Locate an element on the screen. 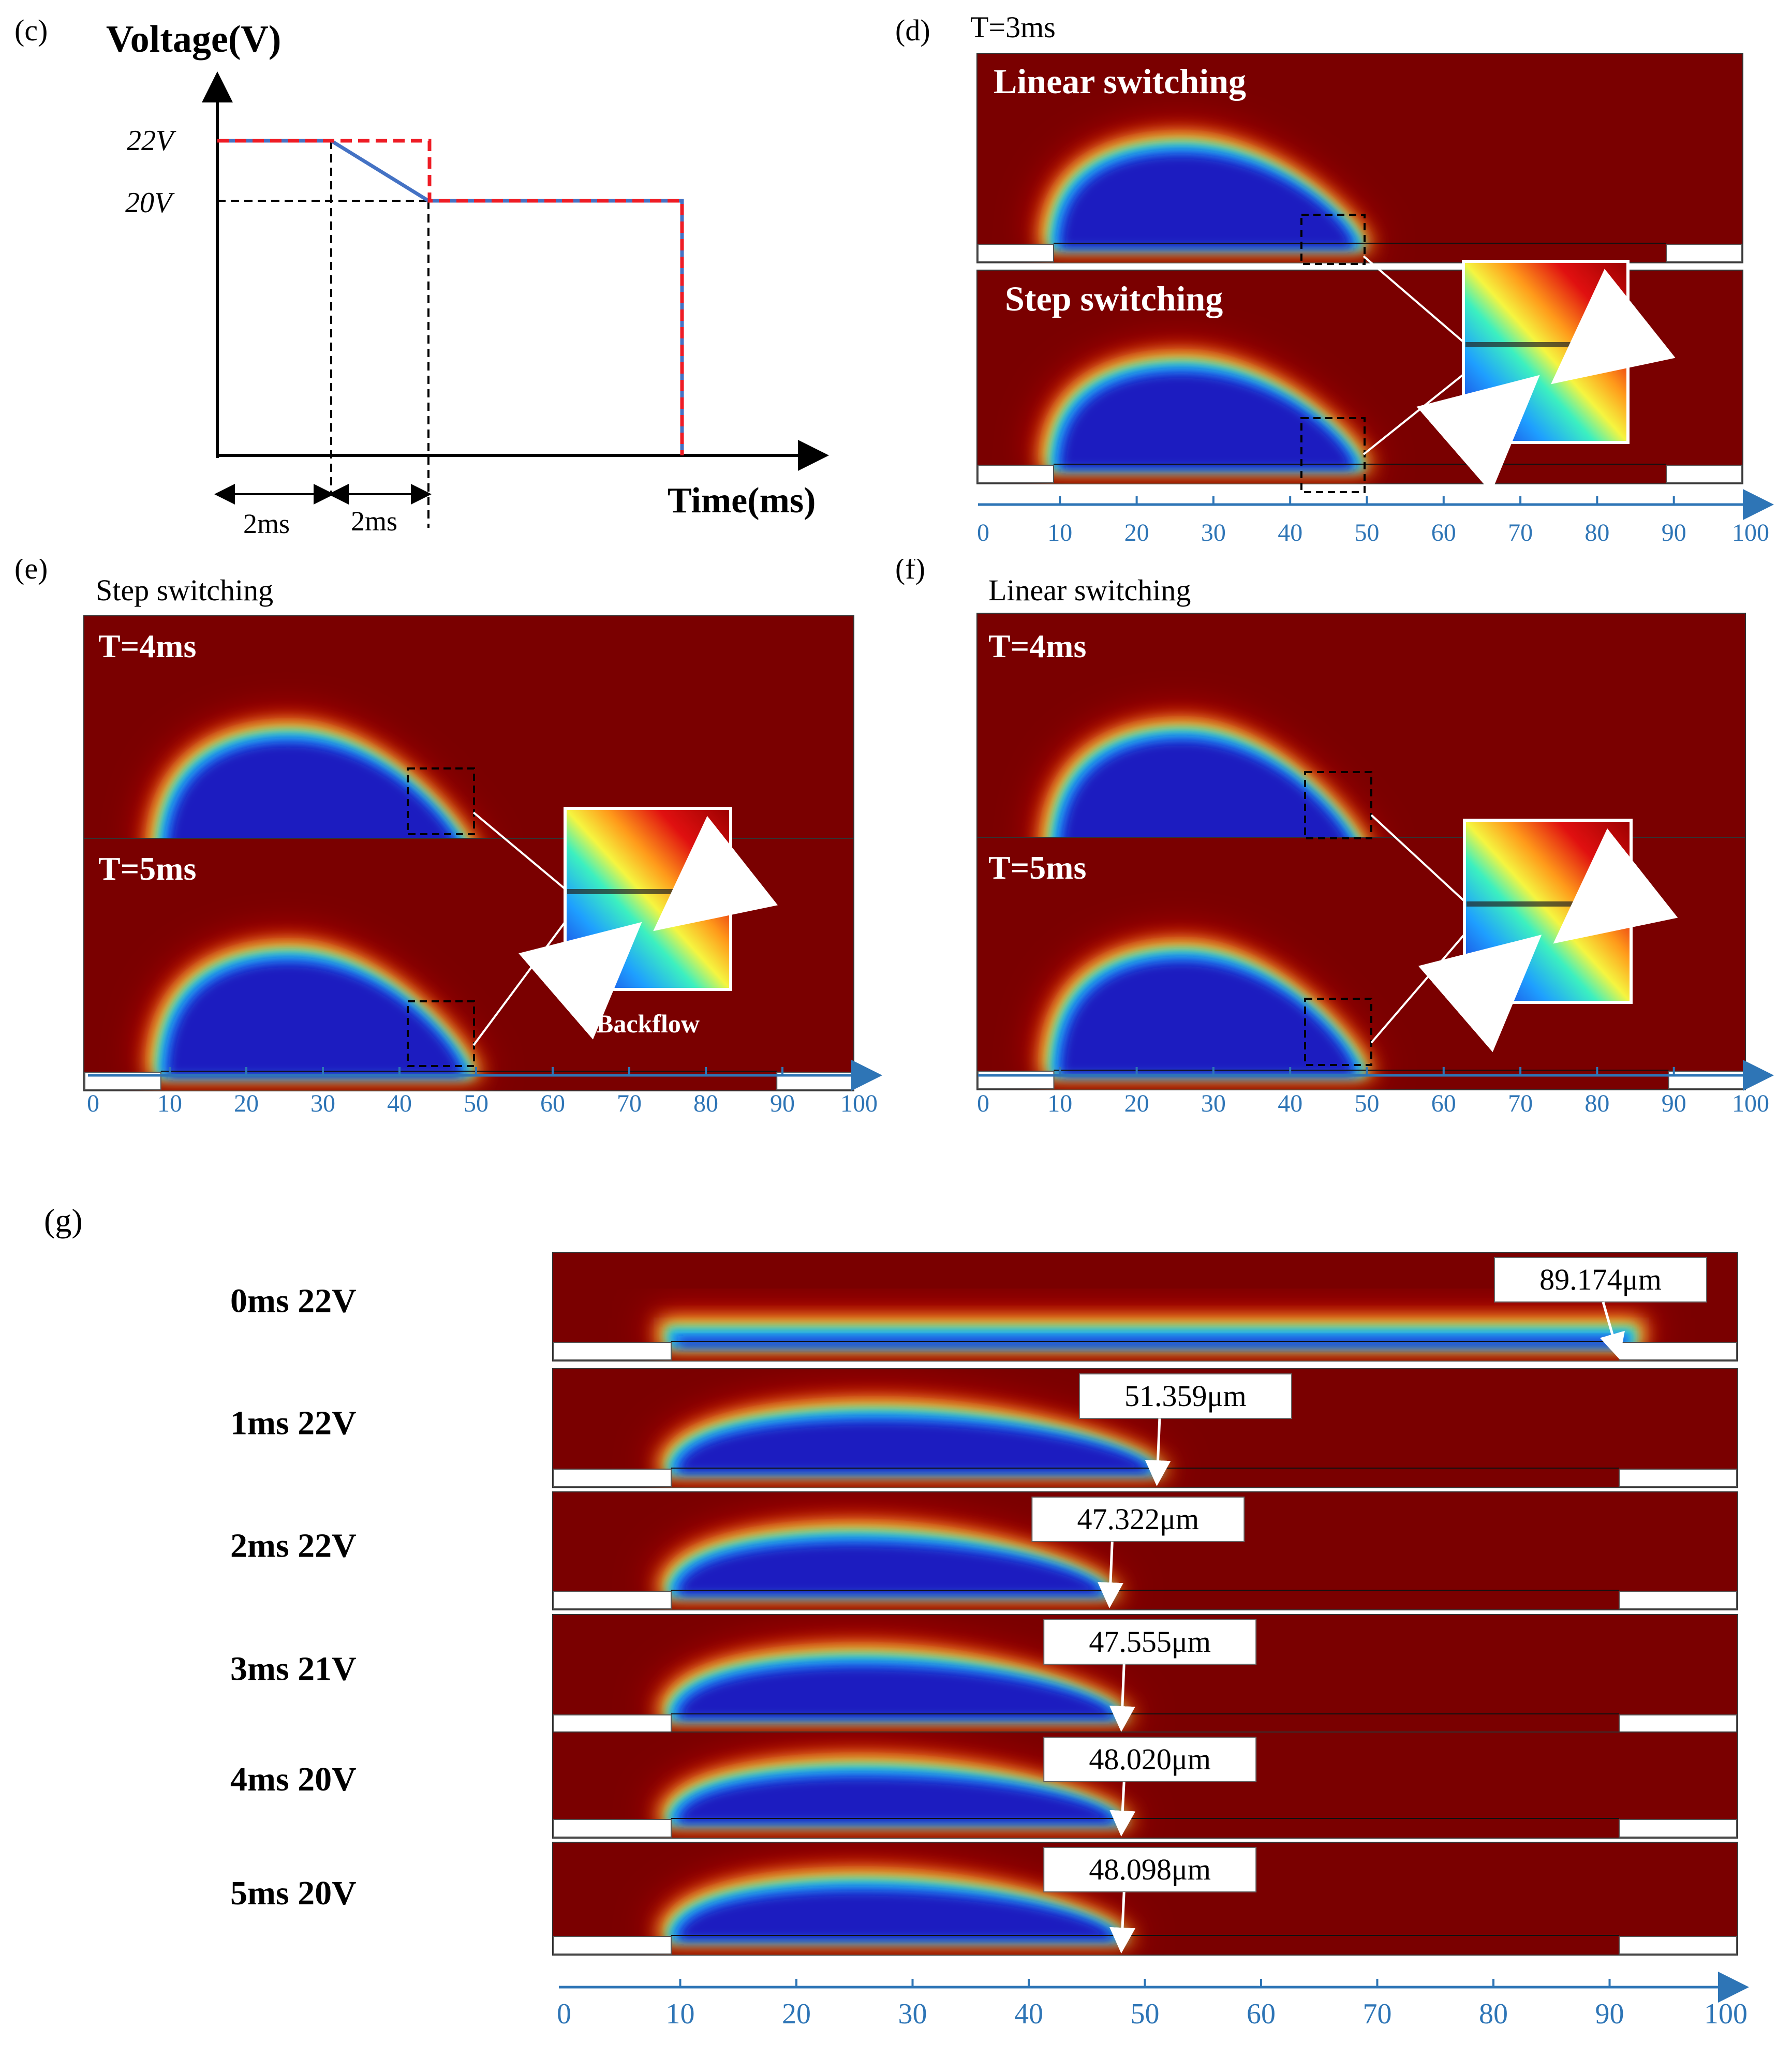 This screenshot has height=2072, width=1792. panel-g-label: (g) is located at coordinates (64, 1220).